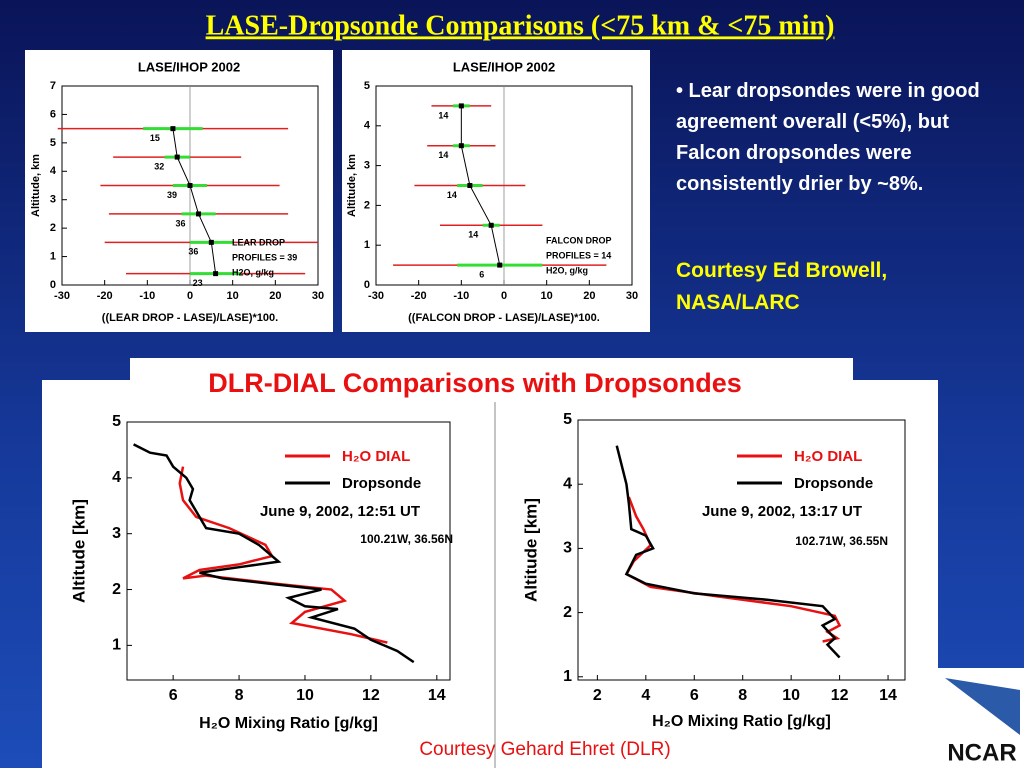 The image size is (1024, 768). I want to click on x-axis-label: ((FALCON DROP - LASE)/LASE)*100., so click(504, 318).